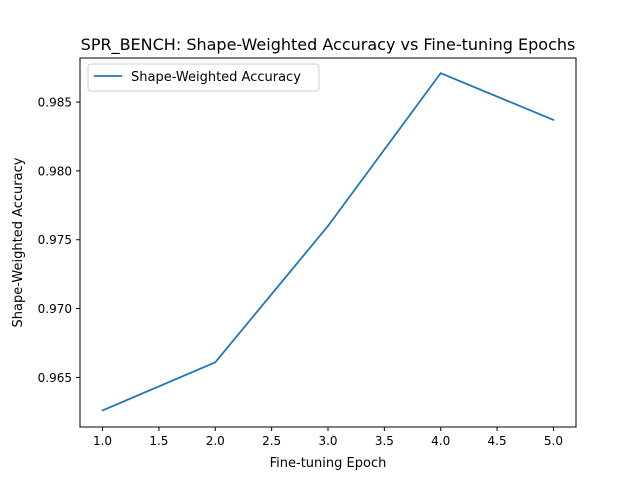 The width and height of the screenshot is (640, 480). What do you see at coordinates (440, 441) in the screenshot?
I see `x-tick-label: 4.0` at bounding box center [440, 441].